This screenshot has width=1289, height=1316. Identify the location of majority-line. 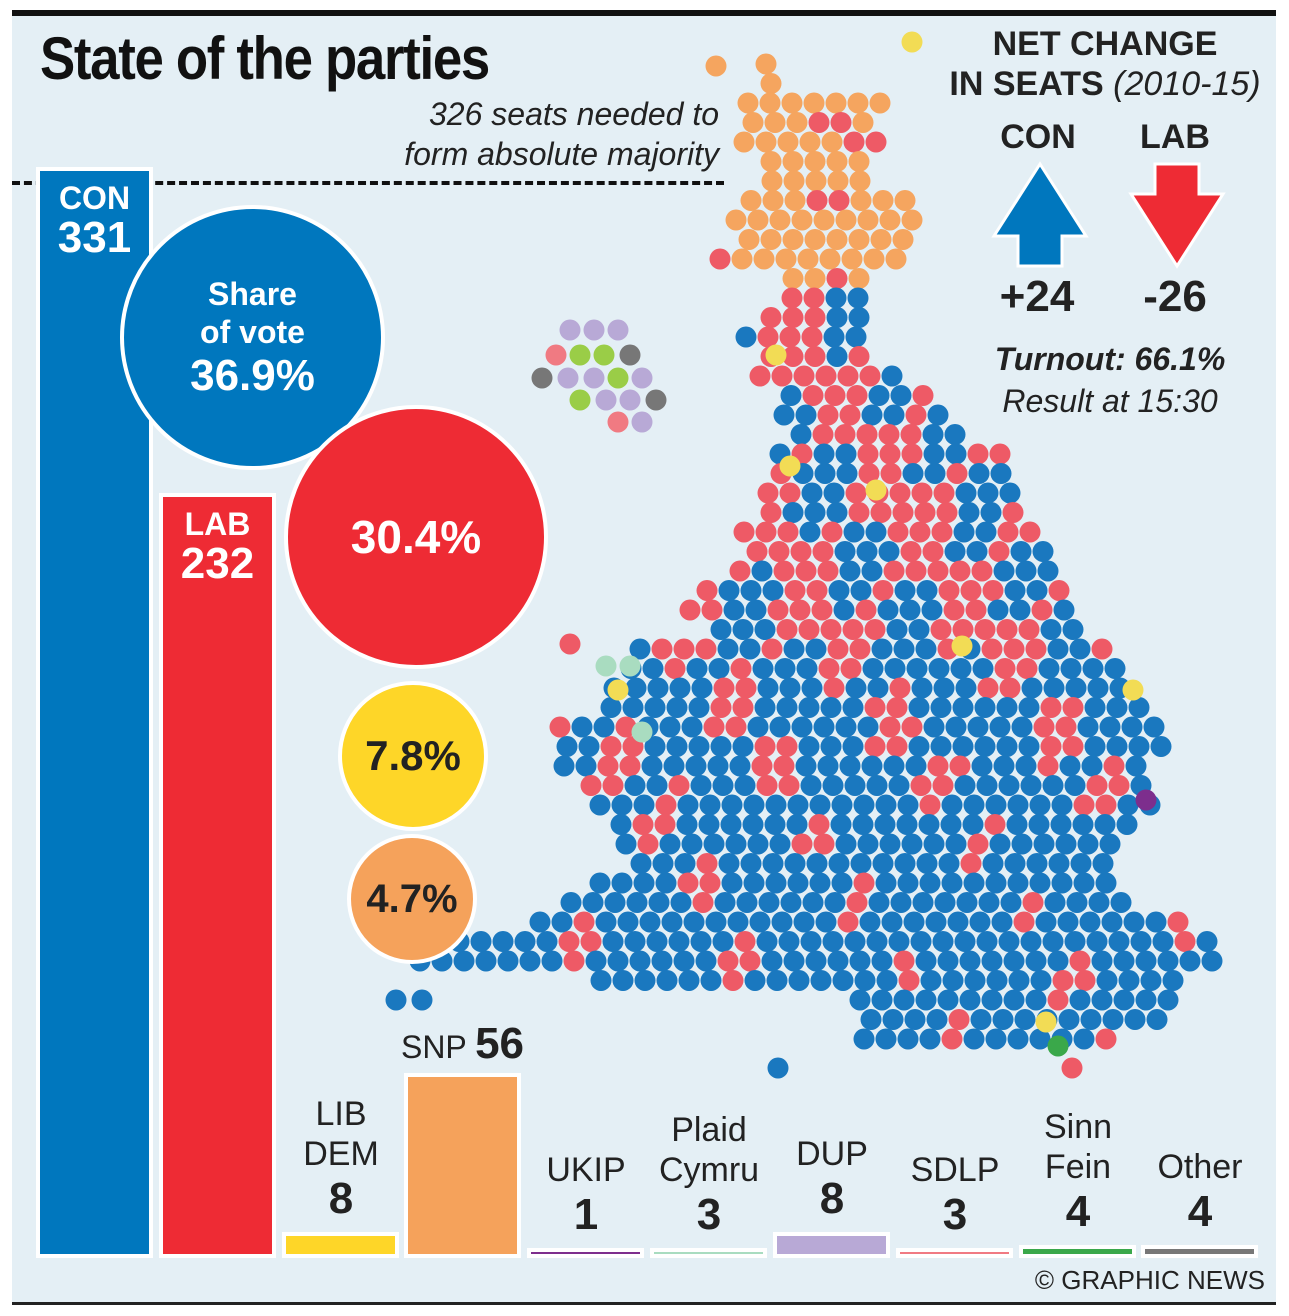
(368, 183).